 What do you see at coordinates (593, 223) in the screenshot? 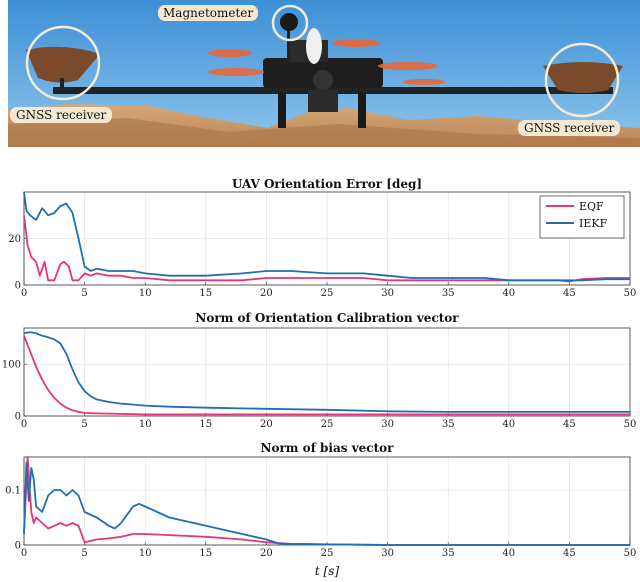
I see `legend-label-iekf: IEKF` at bounding box center [593, 223].